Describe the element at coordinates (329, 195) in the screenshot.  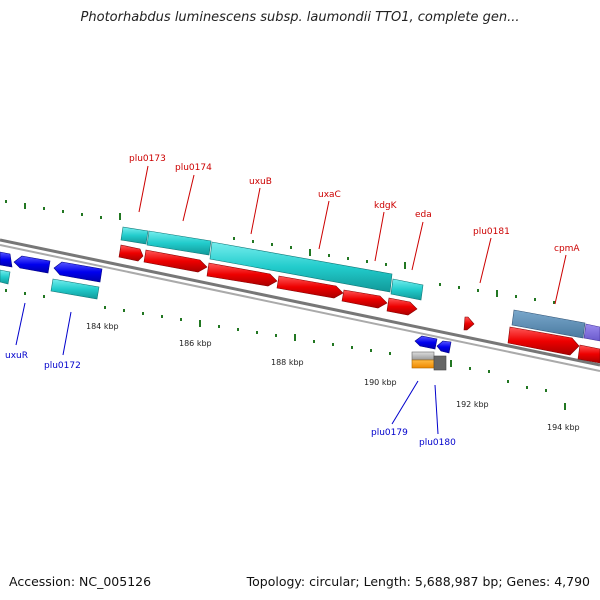
I see `gene-label-uxaC: uxaC` at that location.